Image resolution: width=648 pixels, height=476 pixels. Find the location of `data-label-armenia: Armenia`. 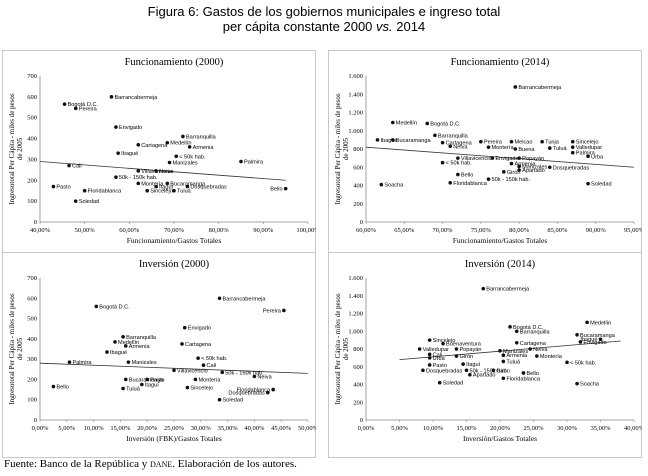

data-label-armenia: Armenia is located at coordinates (140, 347).